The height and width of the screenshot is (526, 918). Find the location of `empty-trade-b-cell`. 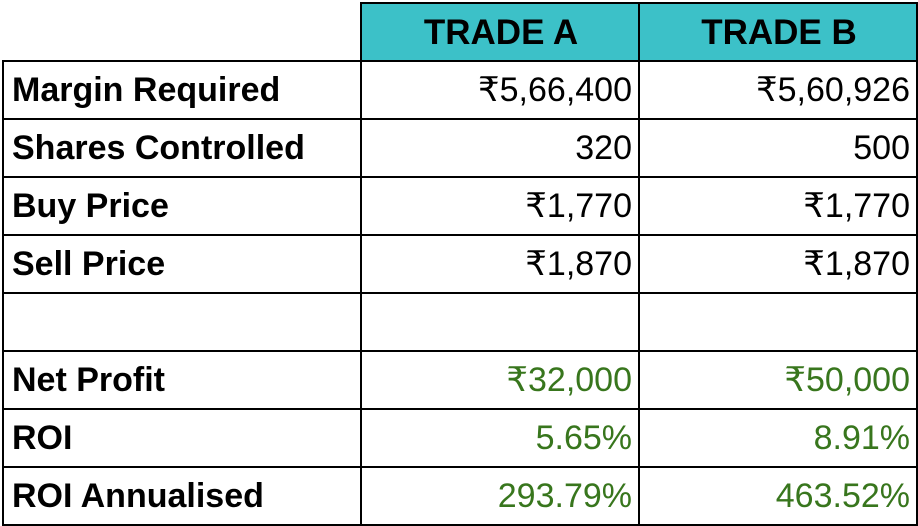

empty-trade-b-cell is located at coordinates (778, 322).